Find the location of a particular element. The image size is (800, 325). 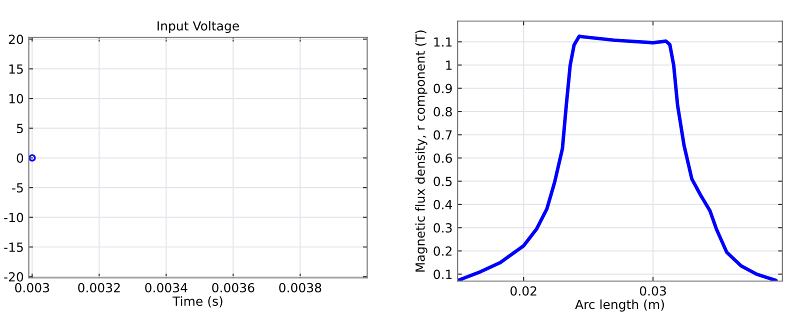

x-axis-title: Time (s) is located at coordinates (197, 302).